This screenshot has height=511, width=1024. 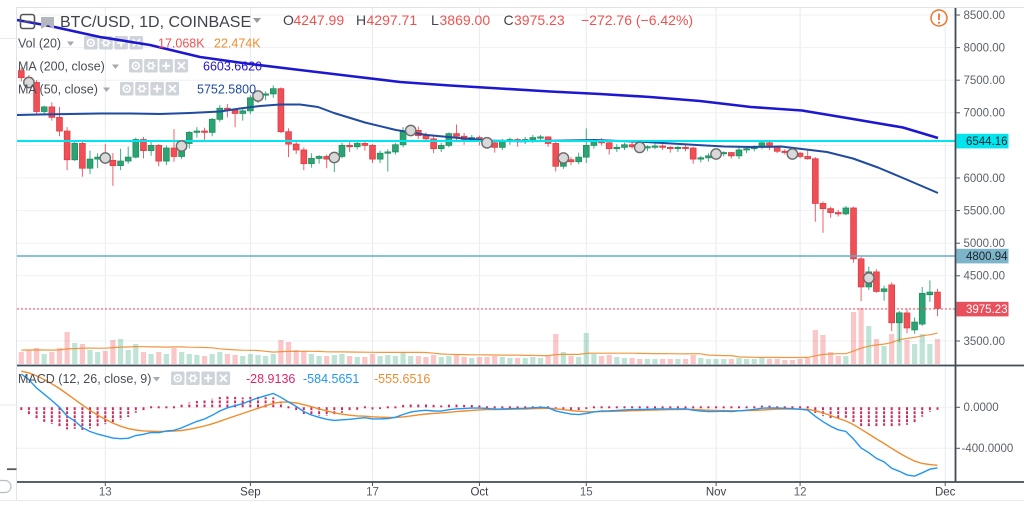 I want to click on svg-text: -400.0000, so click(x=988, y=449).